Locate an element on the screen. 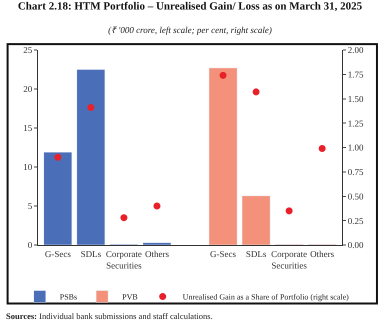 This screenshot has height=323, width=382. y2-tick-label: 0.75 is located at coordinates (356, 172).